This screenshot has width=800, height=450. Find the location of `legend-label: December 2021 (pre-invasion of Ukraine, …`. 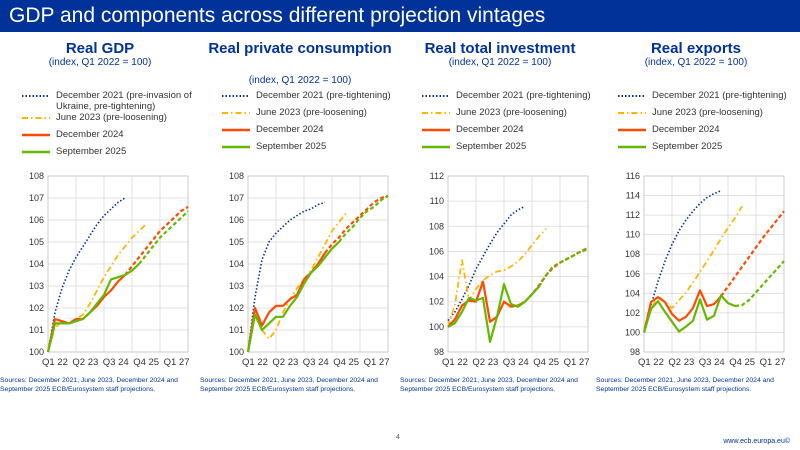

legend-label: December 2021 (pre-invasion of Ukraine, … is located at coordinates (124, 101).